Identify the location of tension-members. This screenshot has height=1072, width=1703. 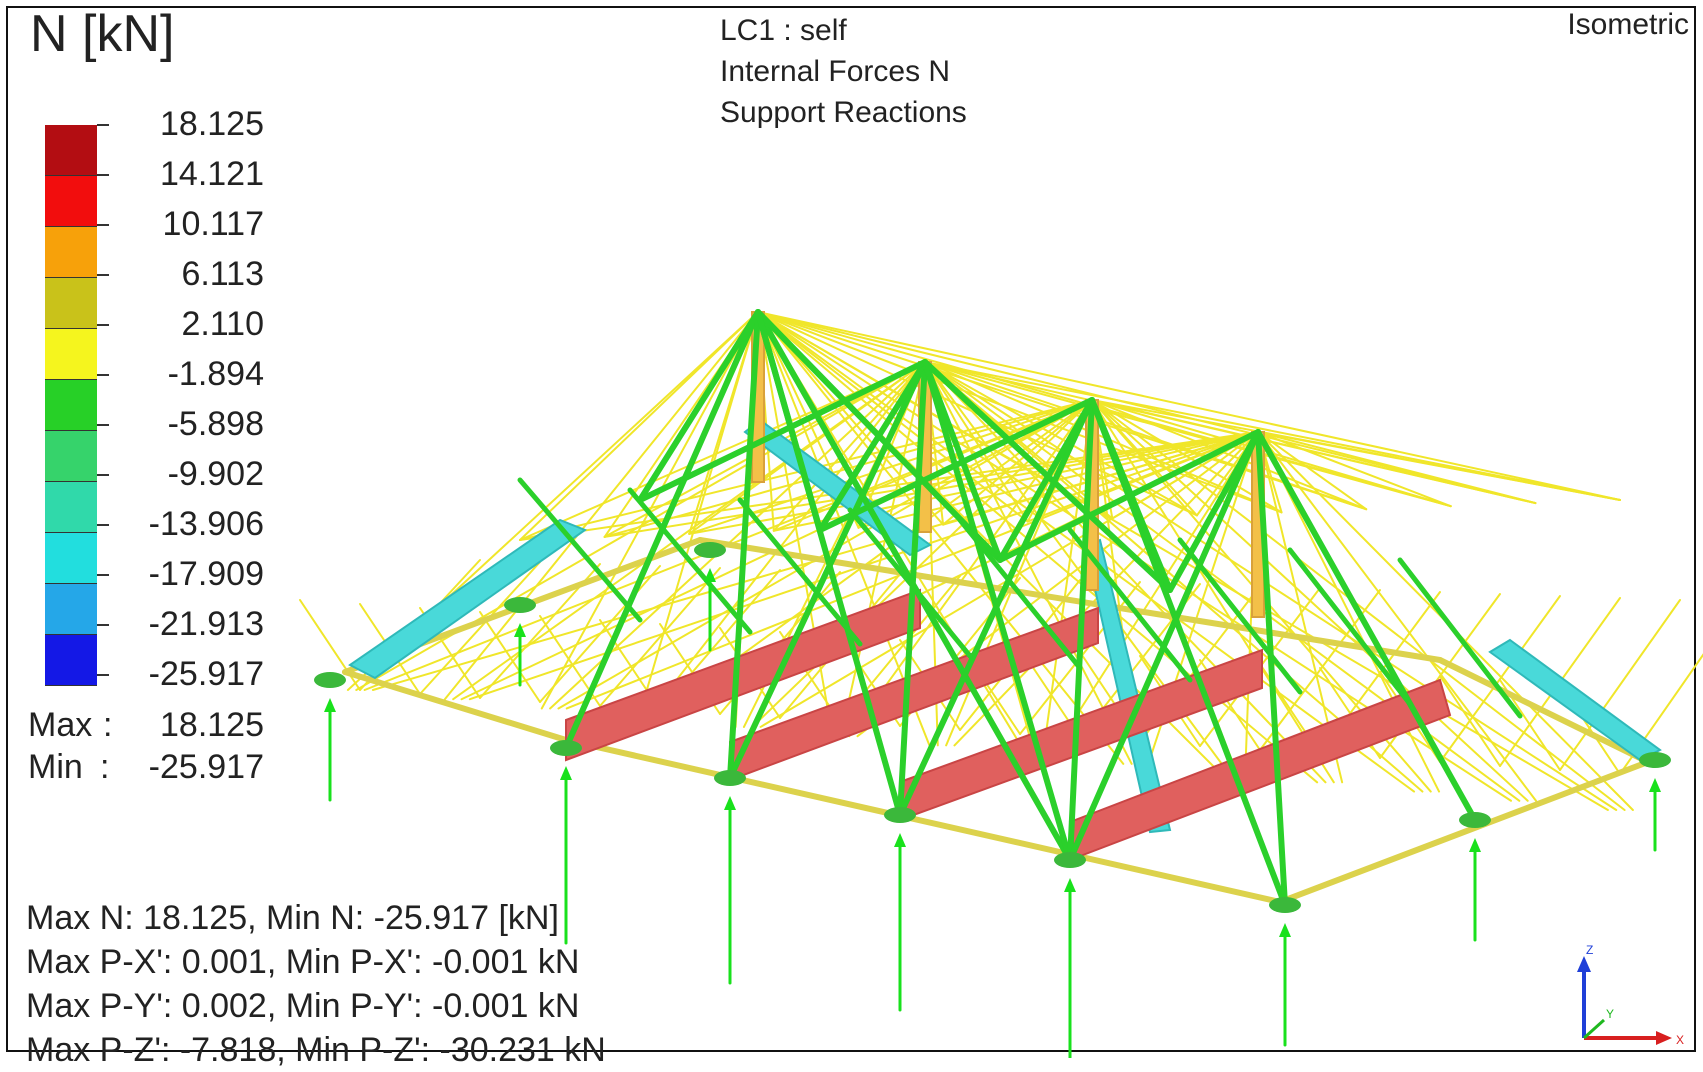
(1008, 724).